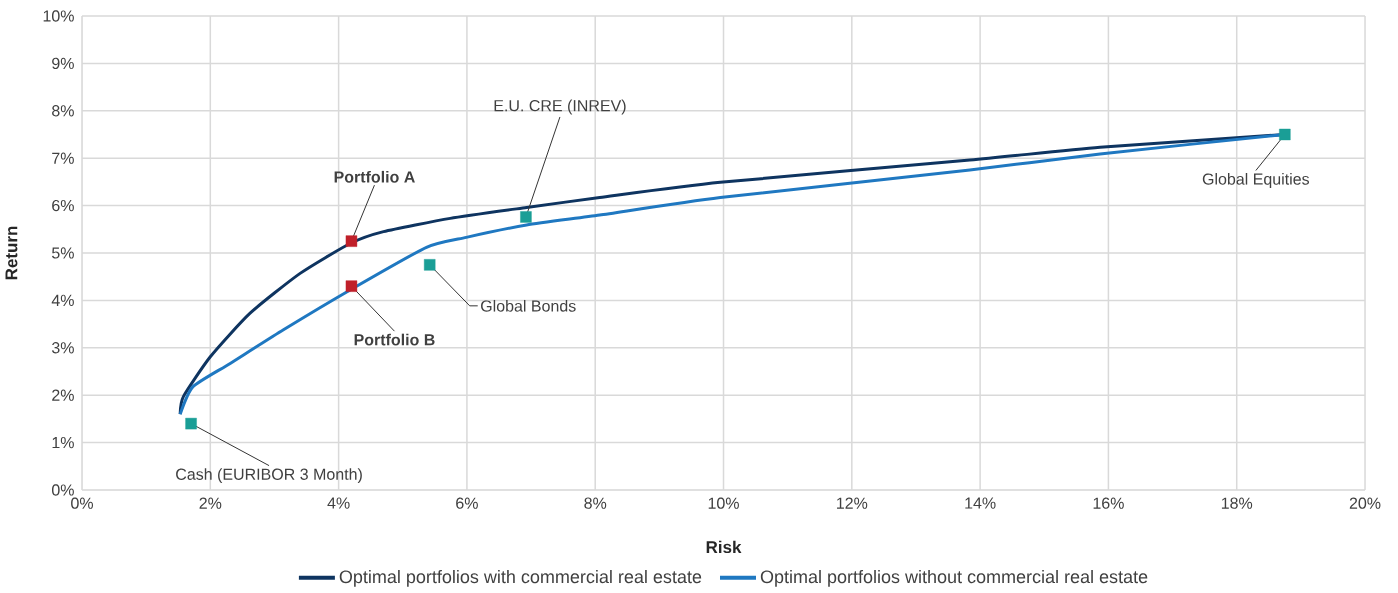 The height and width of the screenshot is (593, 1398). Describe the element at coordinates (528, 305) in the screenshot. I see `annotation: Global Bonds` at that location.